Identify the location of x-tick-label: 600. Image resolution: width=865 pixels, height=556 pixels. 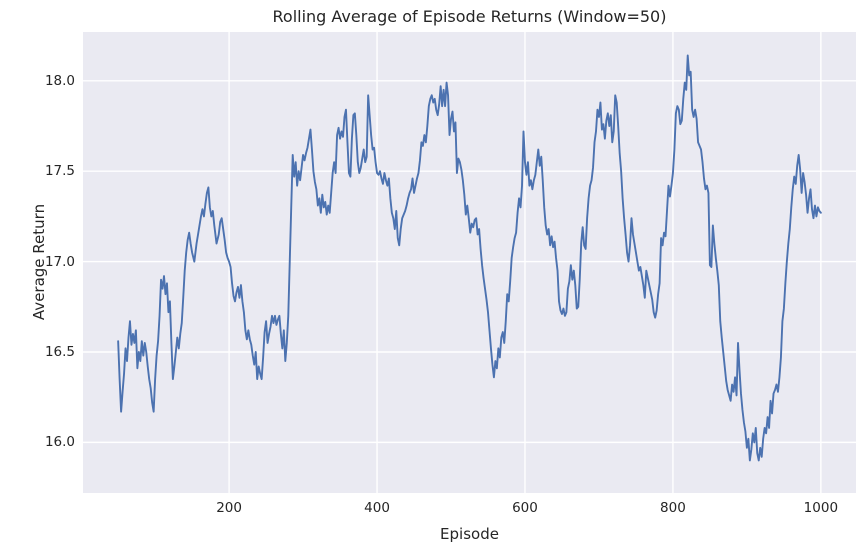
(525, 508).